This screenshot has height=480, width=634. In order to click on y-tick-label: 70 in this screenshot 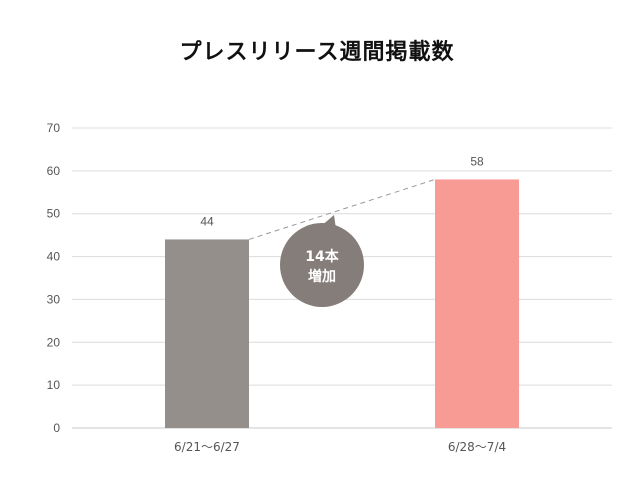, I will do `click(54, 128)`.